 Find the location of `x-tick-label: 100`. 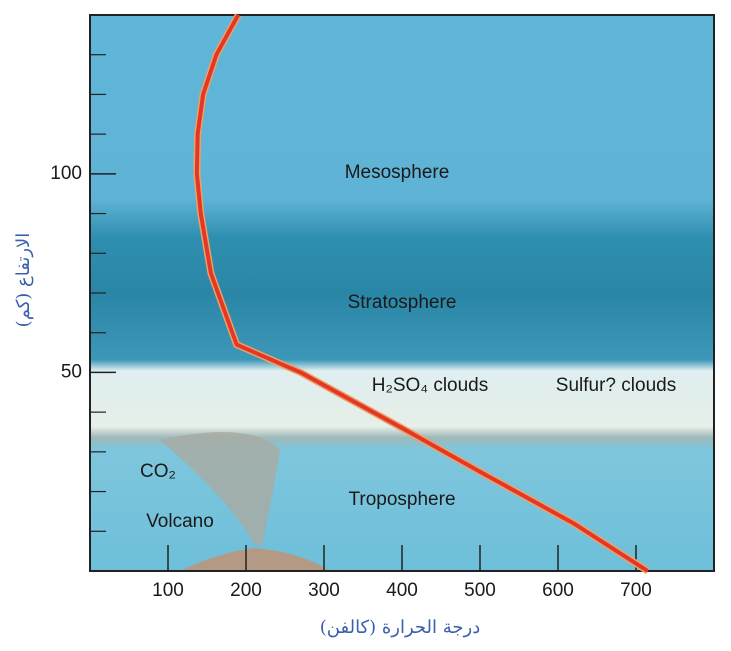

x-tick-label: 100 is located at coordinates (168, 590).